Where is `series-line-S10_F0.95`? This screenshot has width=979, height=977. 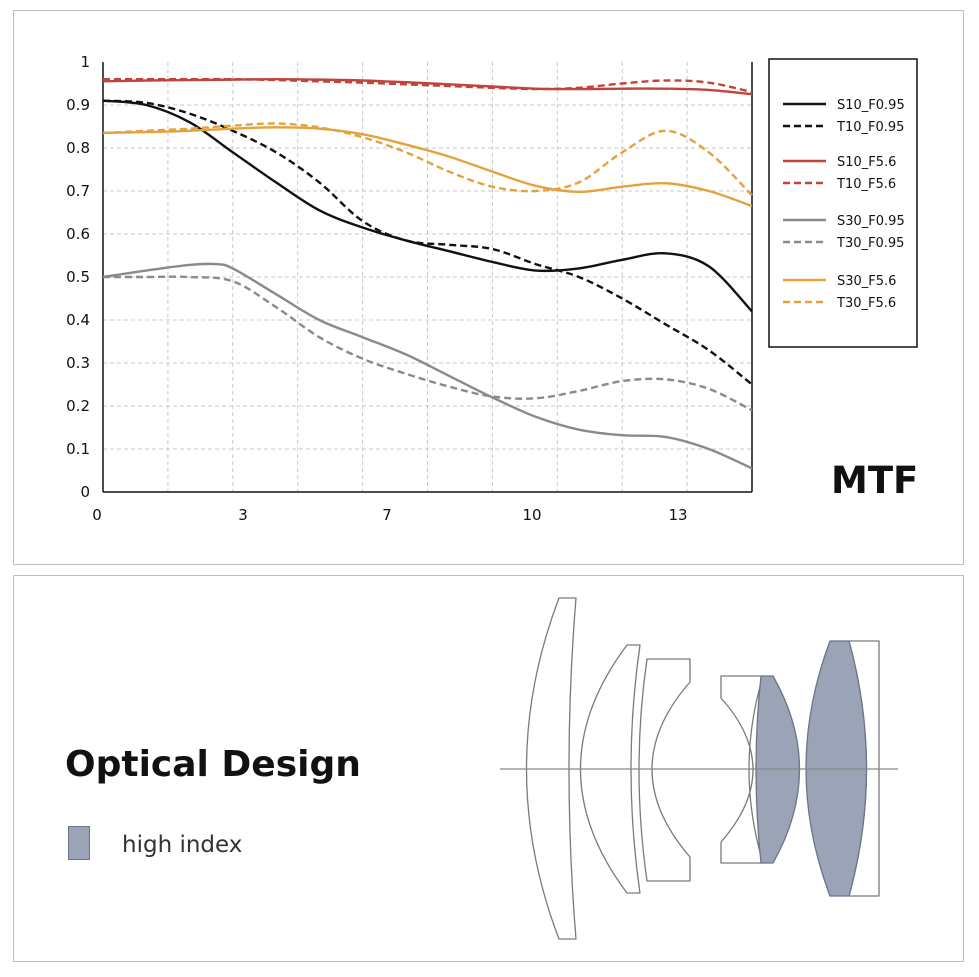
series-line-S10_F0.95 is located at coordinates (427, 206).